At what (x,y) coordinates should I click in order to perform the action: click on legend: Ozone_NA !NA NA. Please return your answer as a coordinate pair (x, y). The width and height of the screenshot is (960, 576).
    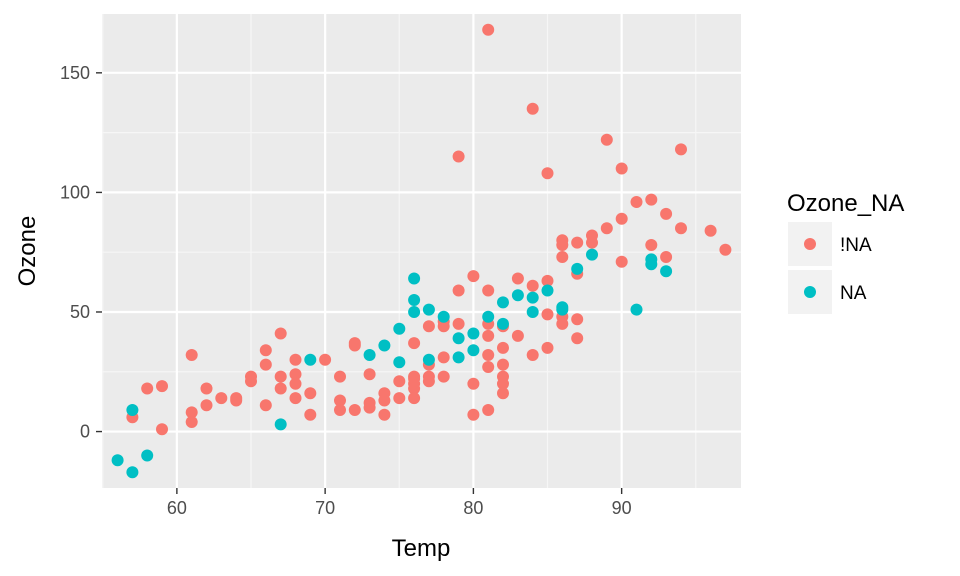
    Looking at the image, I should click on (845, 252).